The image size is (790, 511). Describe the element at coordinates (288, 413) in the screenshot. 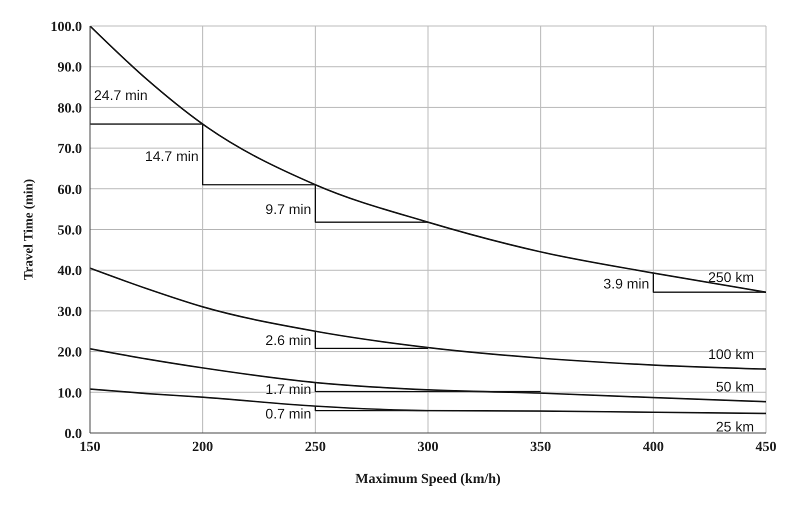

I see `annotation: 0.7 min` at that location.